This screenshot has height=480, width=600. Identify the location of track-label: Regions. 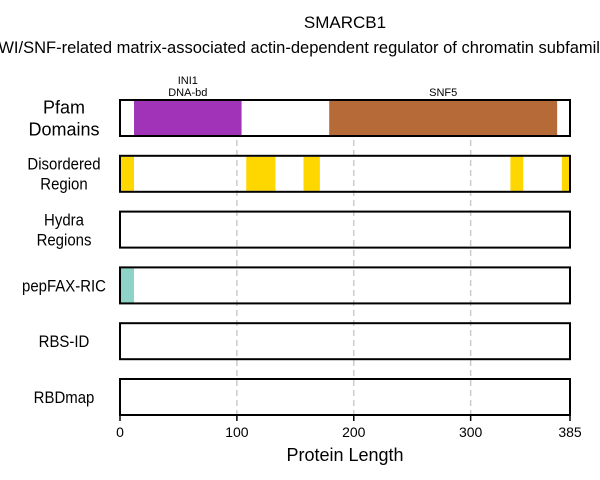
(64, 241).